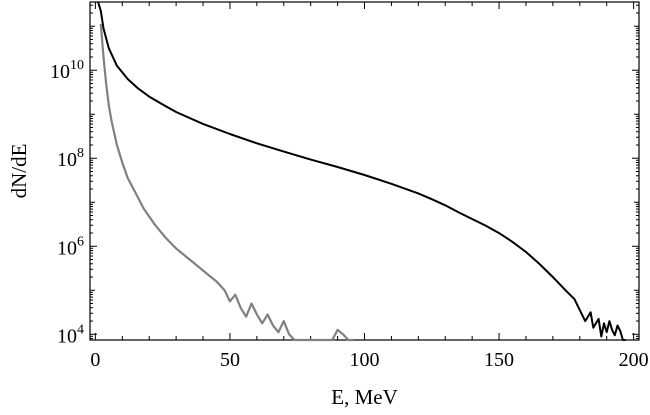 This screenshot has width=650, height=415. What do you see at coordinates (365, 360) in the screenshot?
I see `x-tick-label: 100` at bounding box center [365, 360].